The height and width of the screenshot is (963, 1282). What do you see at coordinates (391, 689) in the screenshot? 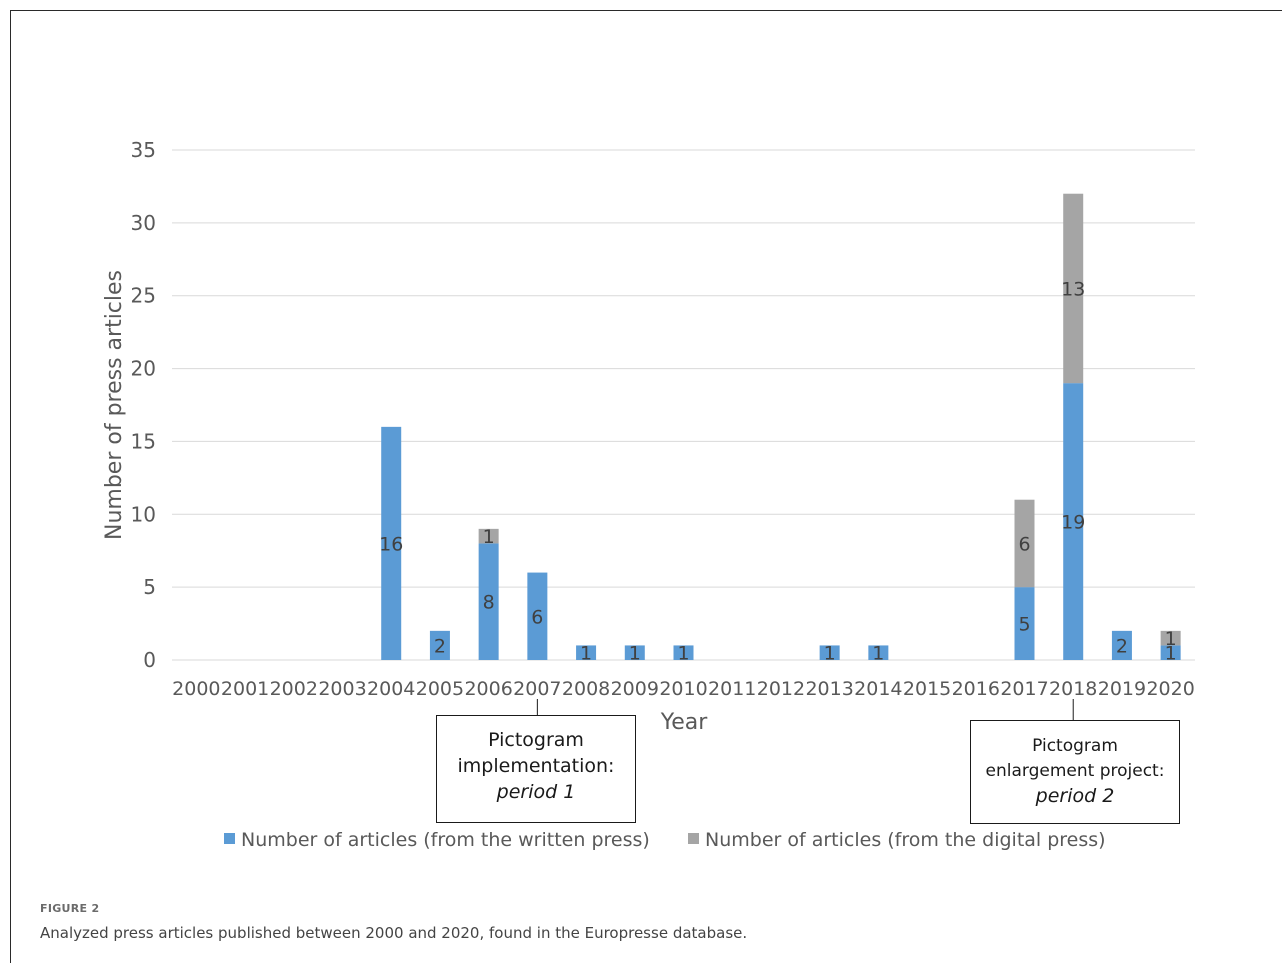
I see `x-tick-label-2004: 2004` at bounding box center [391, 689].